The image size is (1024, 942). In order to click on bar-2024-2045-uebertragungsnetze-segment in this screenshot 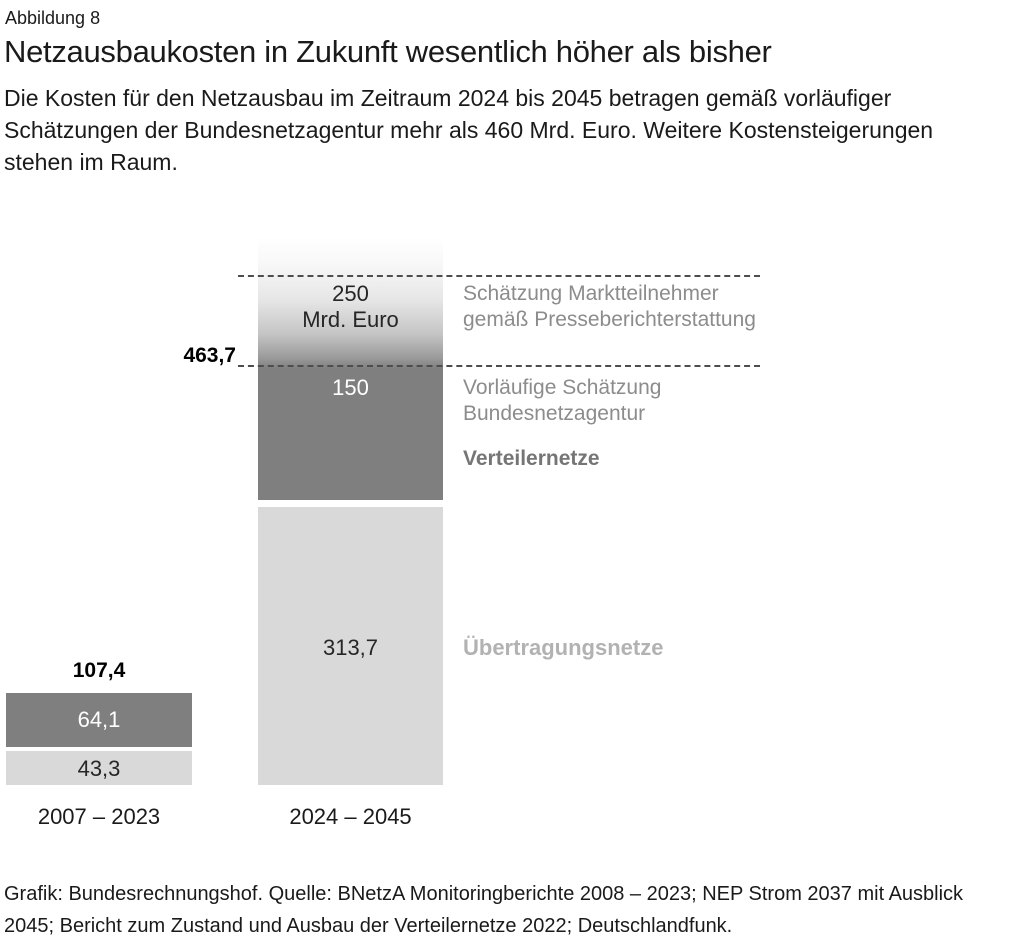, I will do `click(350, 646)`.